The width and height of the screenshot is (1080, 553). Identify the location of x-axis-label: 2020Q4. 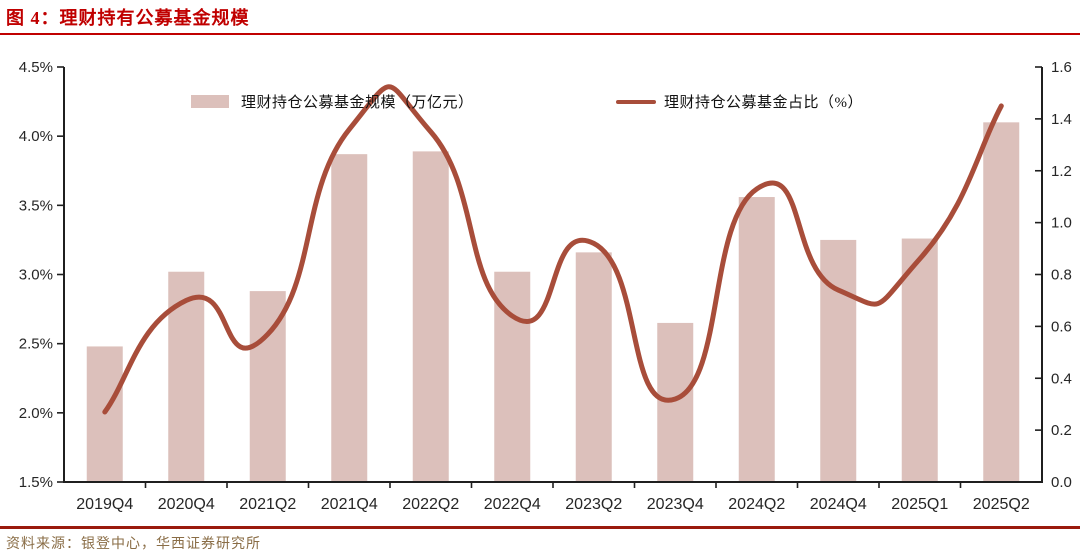
(186, 504).